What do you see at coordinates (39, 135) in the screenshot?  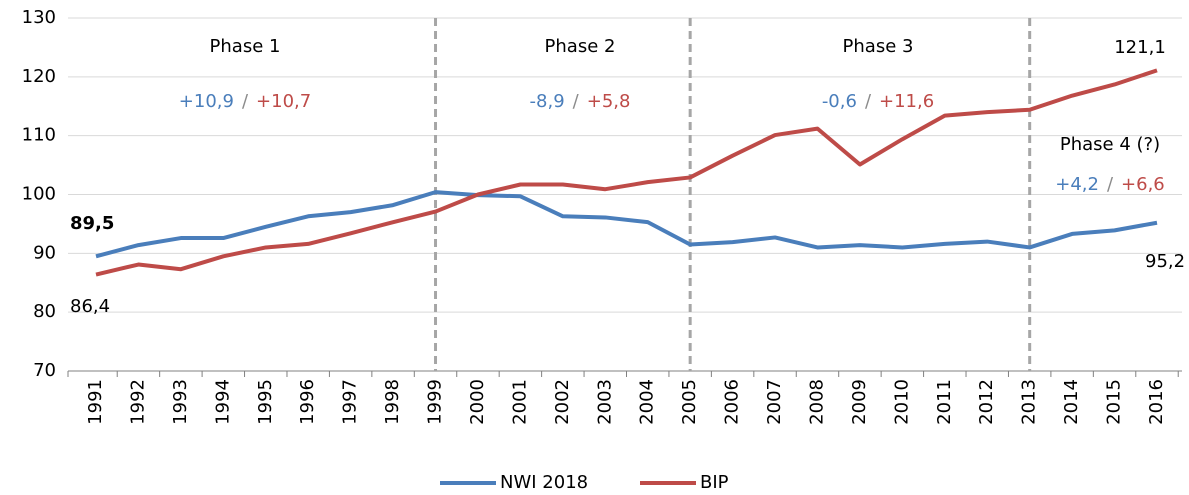 I see `y-tick-label: 110` at bounding box center [39, 135].